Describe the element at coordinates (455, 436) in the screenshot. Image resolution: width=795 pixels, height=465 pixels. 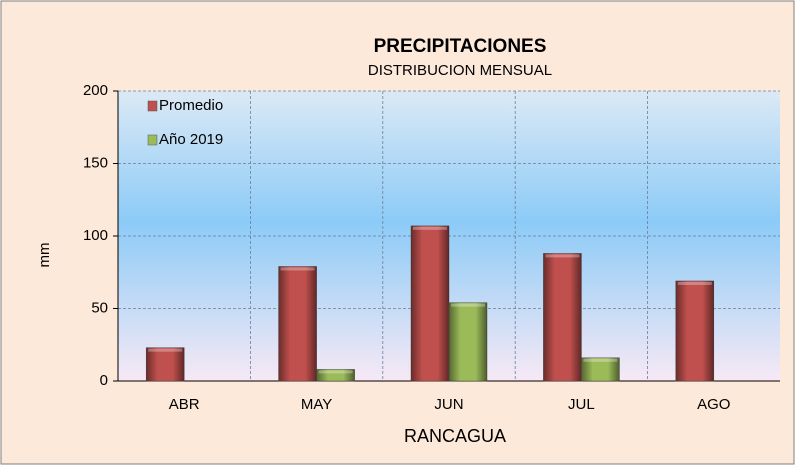
I see `x-axis-label: RANCAGUA` at that location.